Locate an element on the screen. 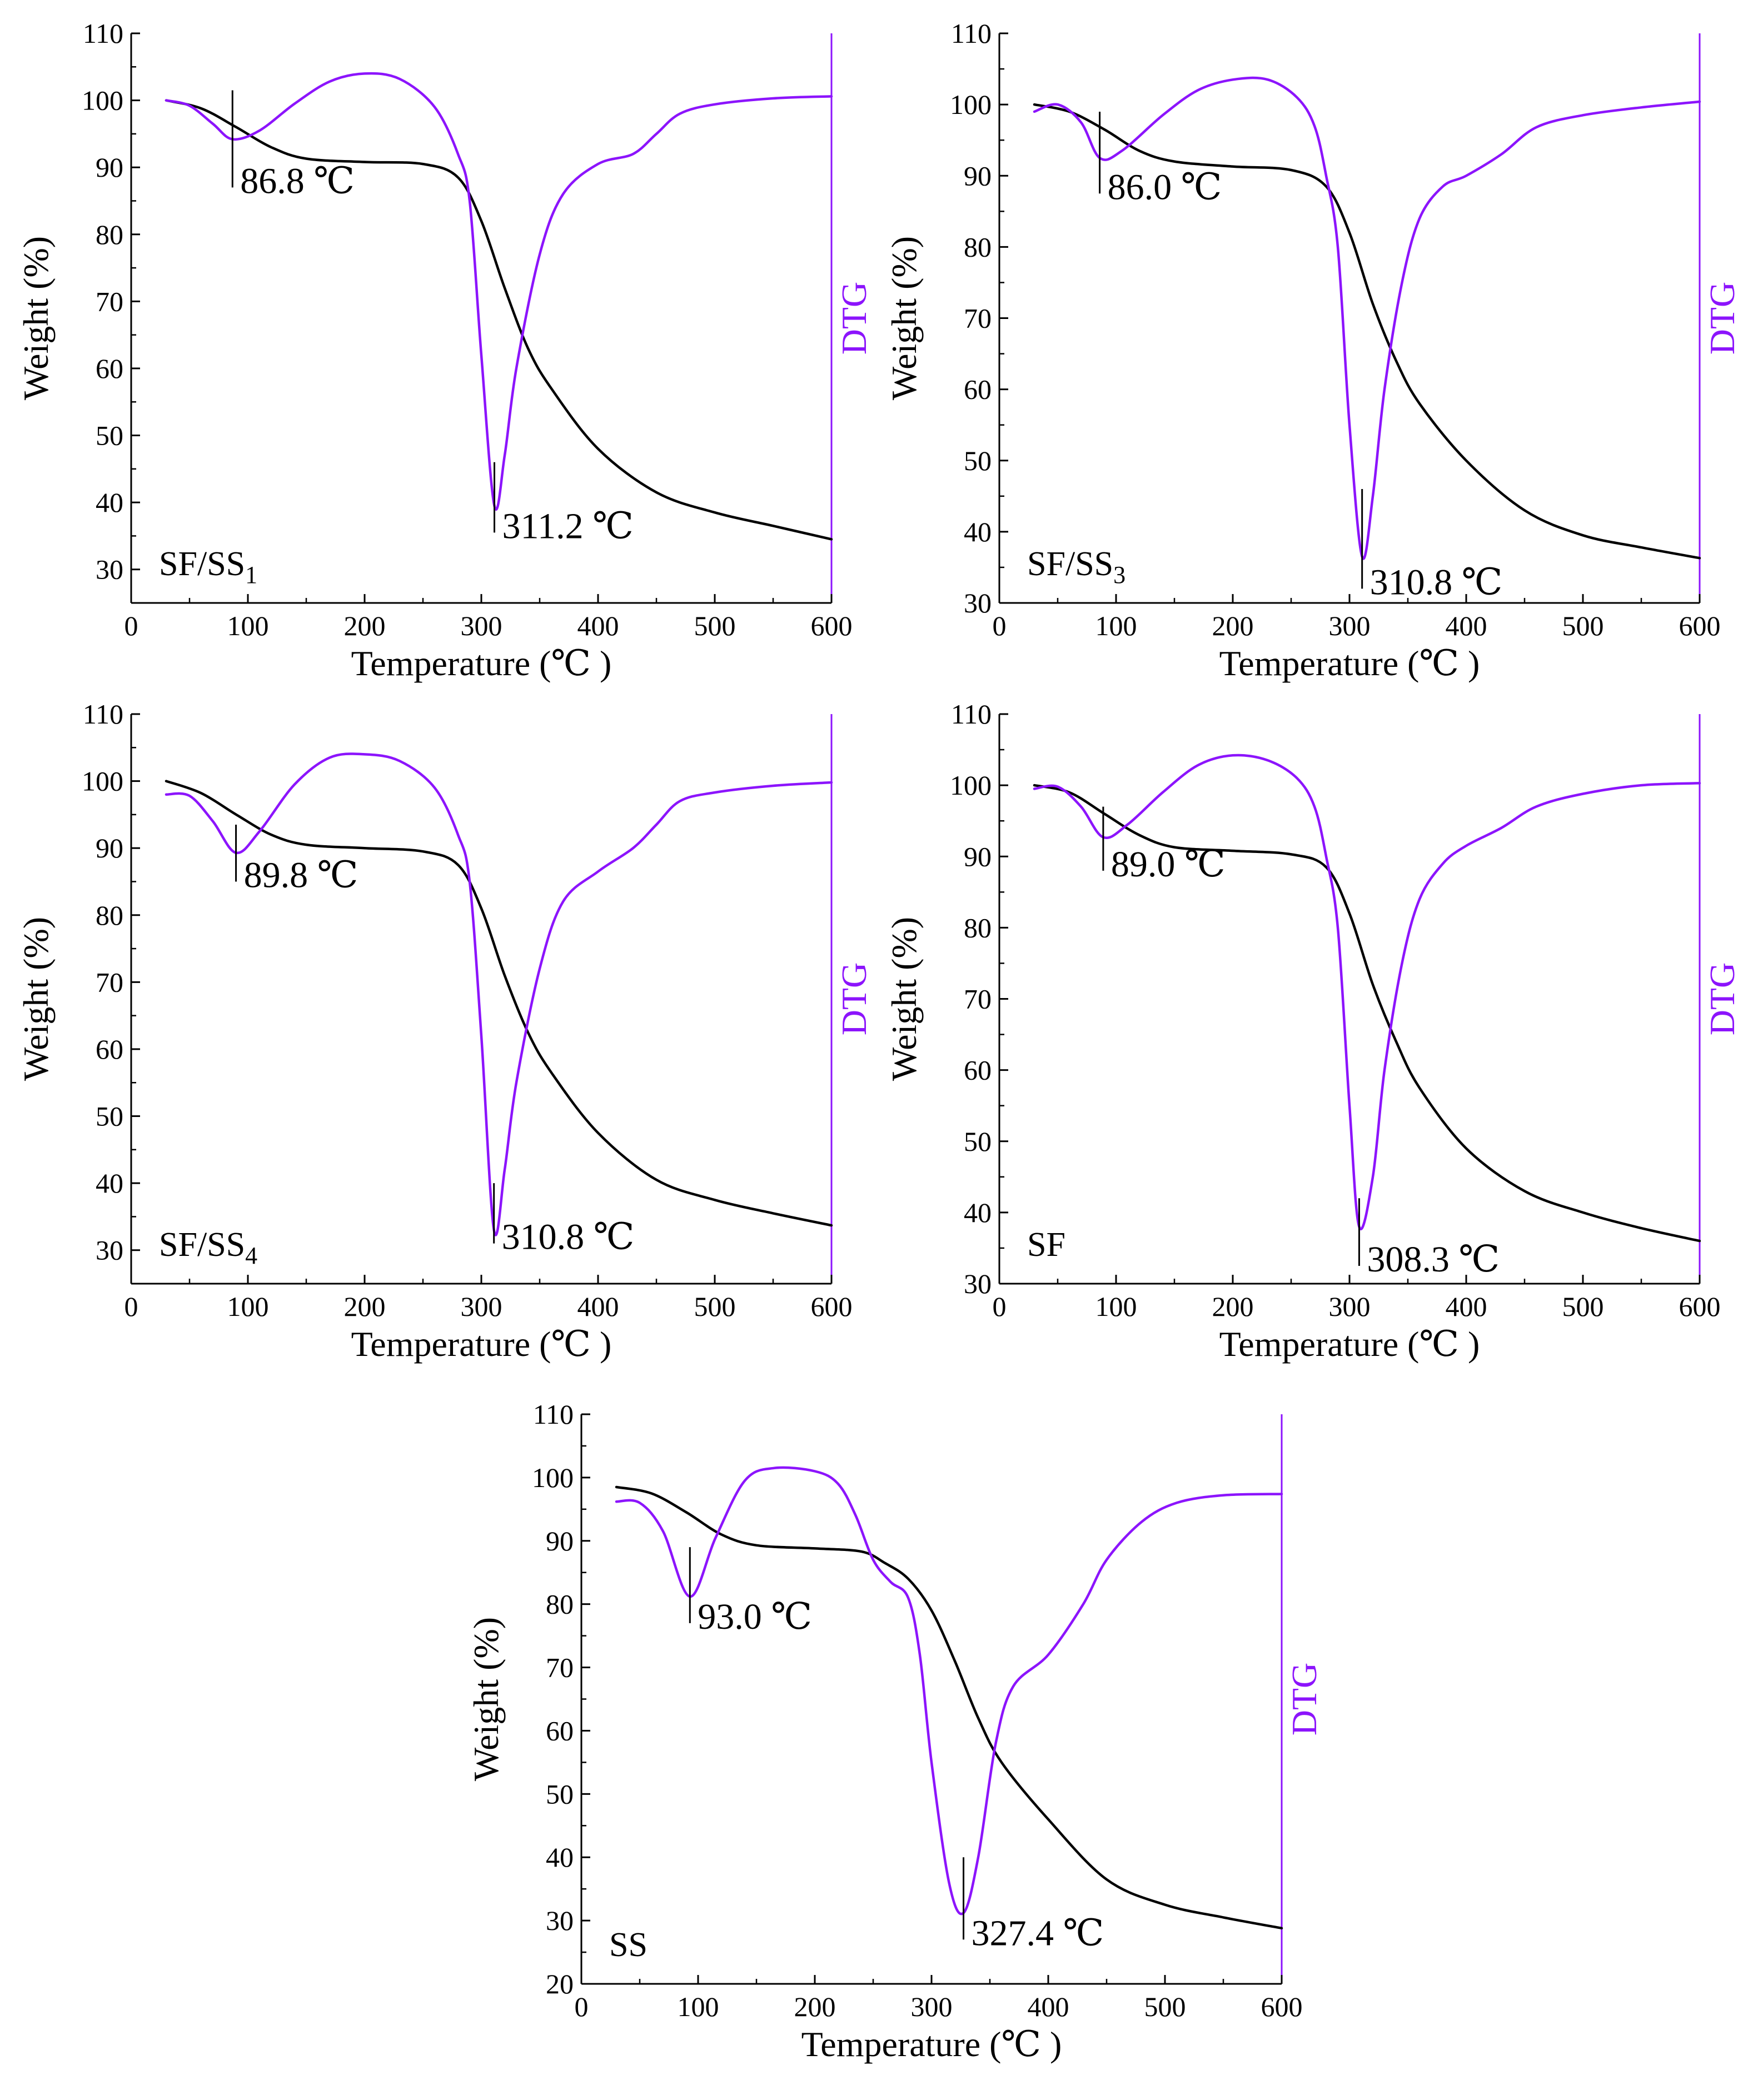  y-tick-label: 20 is located at coordinates (560, 1983).